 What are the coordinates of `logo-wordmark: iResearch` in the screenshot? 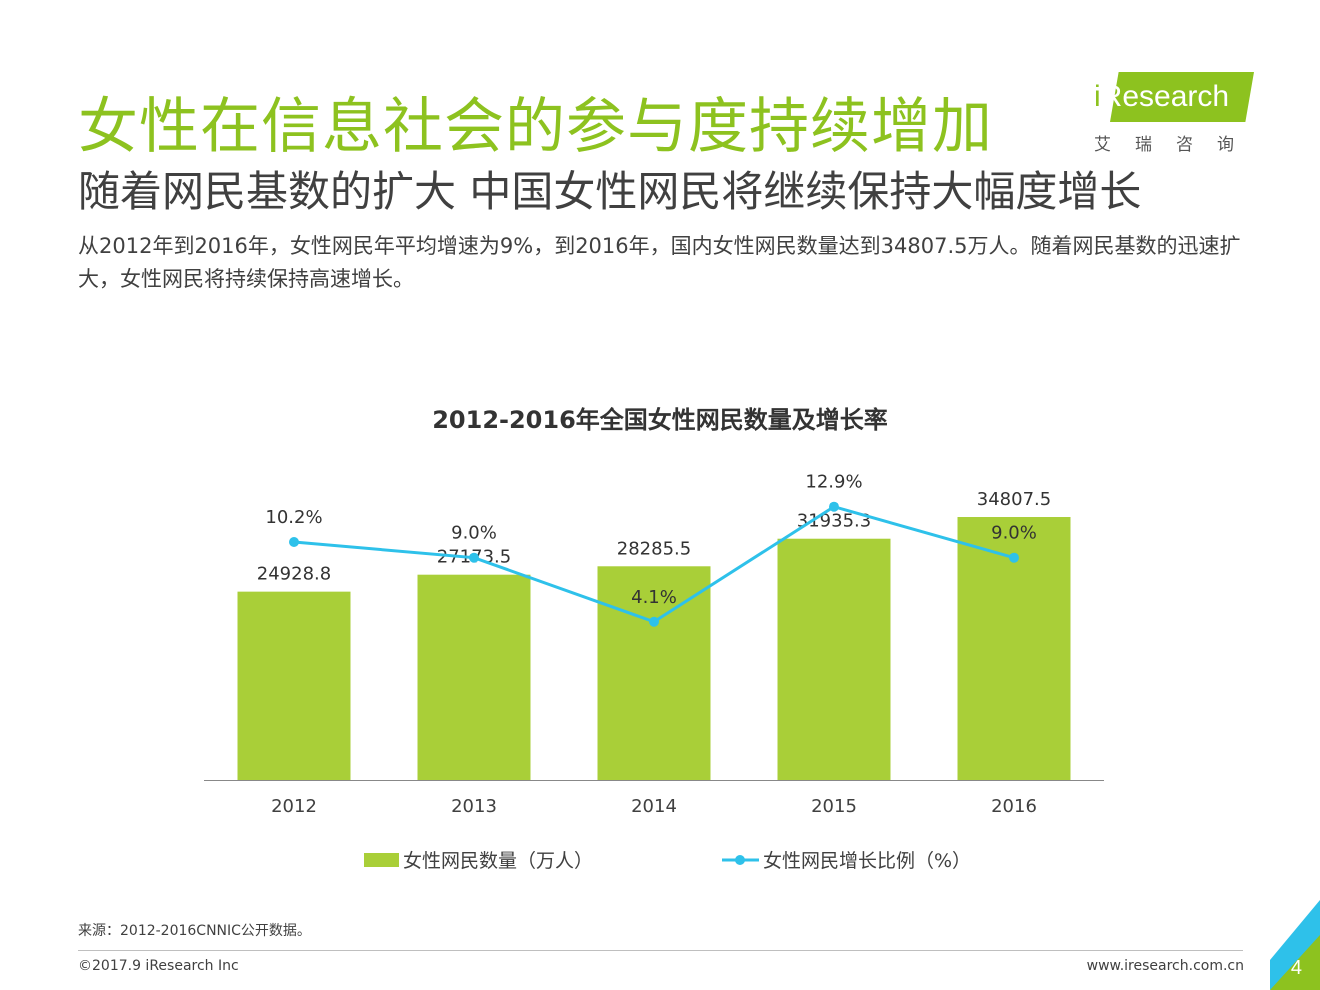 It's located at (1161, 97).